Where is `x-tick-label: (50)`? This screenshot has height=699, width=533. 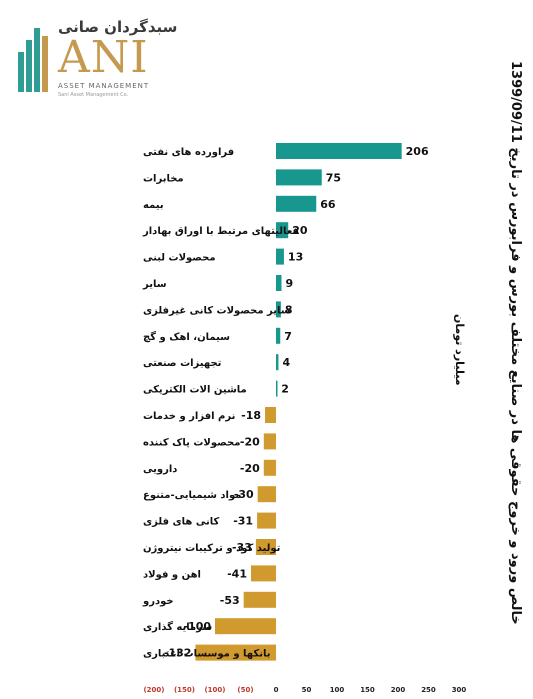 x-tick-label: (50) is located at coordinates (245, 690).